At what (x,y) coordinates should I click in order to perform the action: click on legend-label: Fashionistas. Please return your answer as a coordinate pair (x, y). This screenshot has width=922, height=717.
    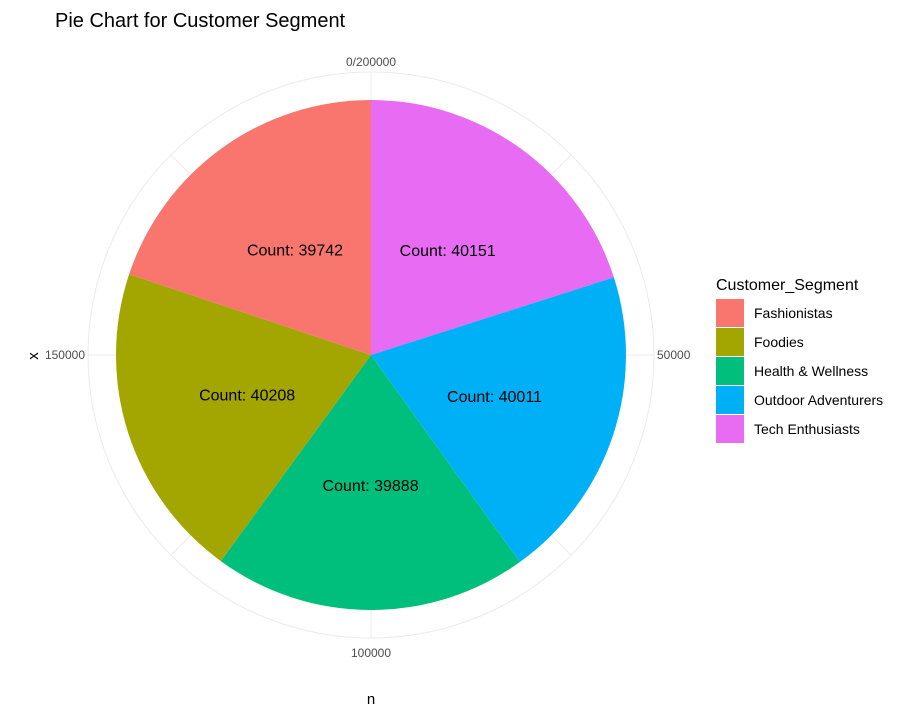
    Looking at the image, I should click on (793, 313).